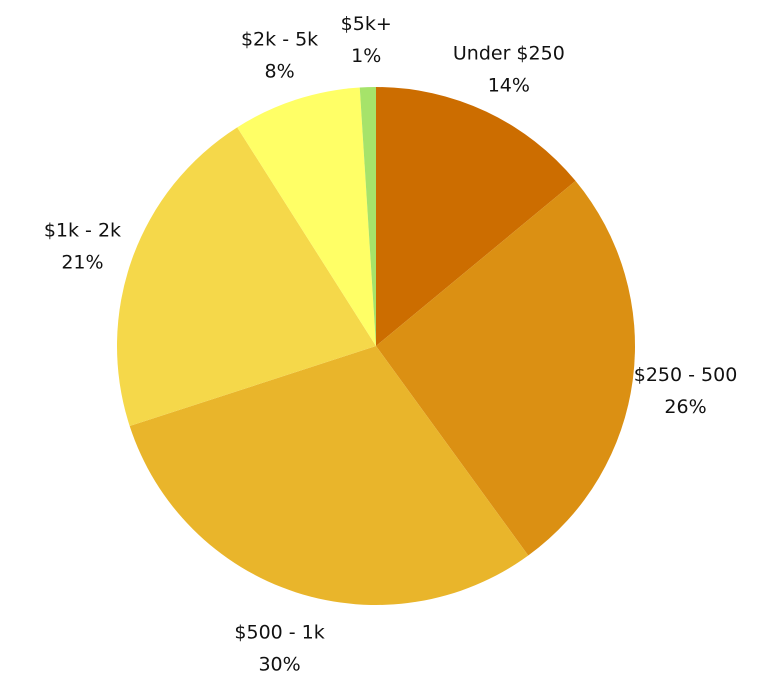 This screenshot has width=768, height=678. What do you see at coordinates (509, 86) in the screenshot?
I see `slice-percent-label: 14%` at bounding box center [509, 86].